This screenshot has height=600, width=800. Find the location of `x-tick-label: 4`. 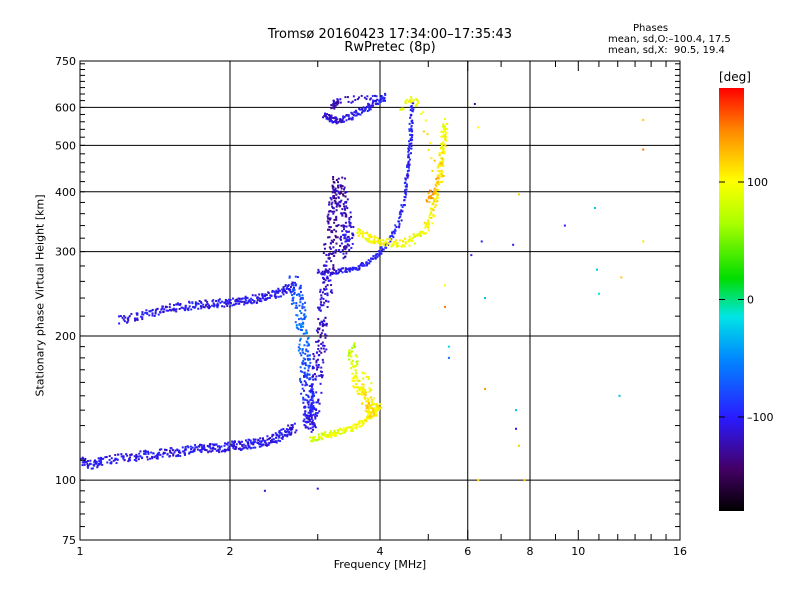

x-tick-label: 4 is located at coordinates (380, 551).